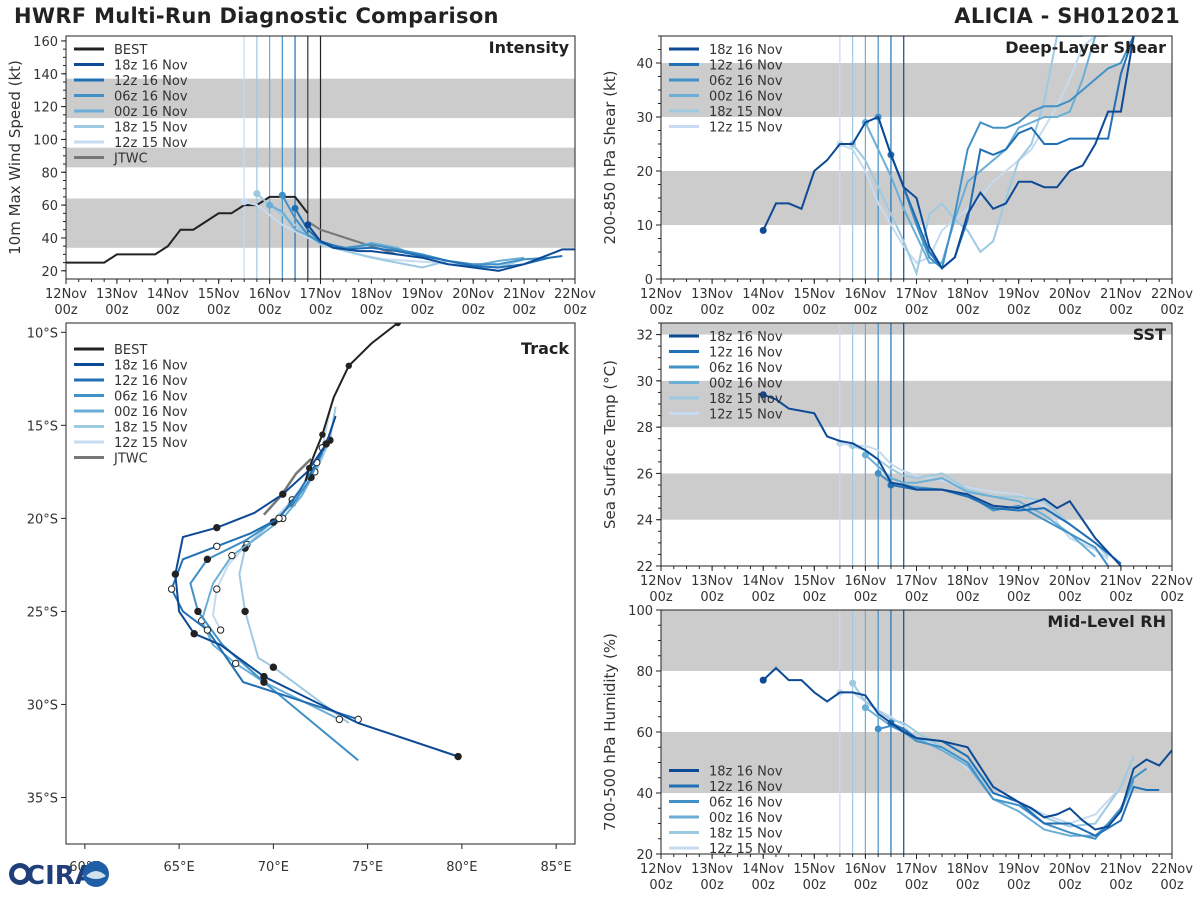 The height and width of the screenshot is (900, 1200). I want to click on track-best-marker, so click(397, 325).